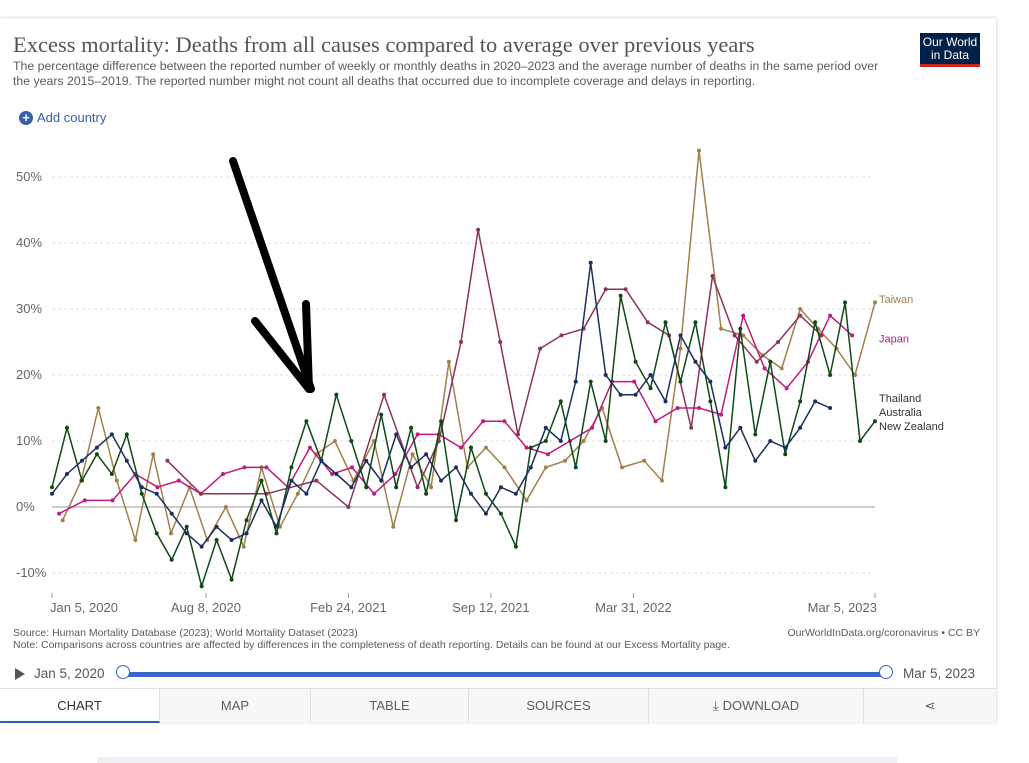  Describe the element at coordinates (896, 300) in the screenshot. I see `series-end-label: Taiwan` at that location.